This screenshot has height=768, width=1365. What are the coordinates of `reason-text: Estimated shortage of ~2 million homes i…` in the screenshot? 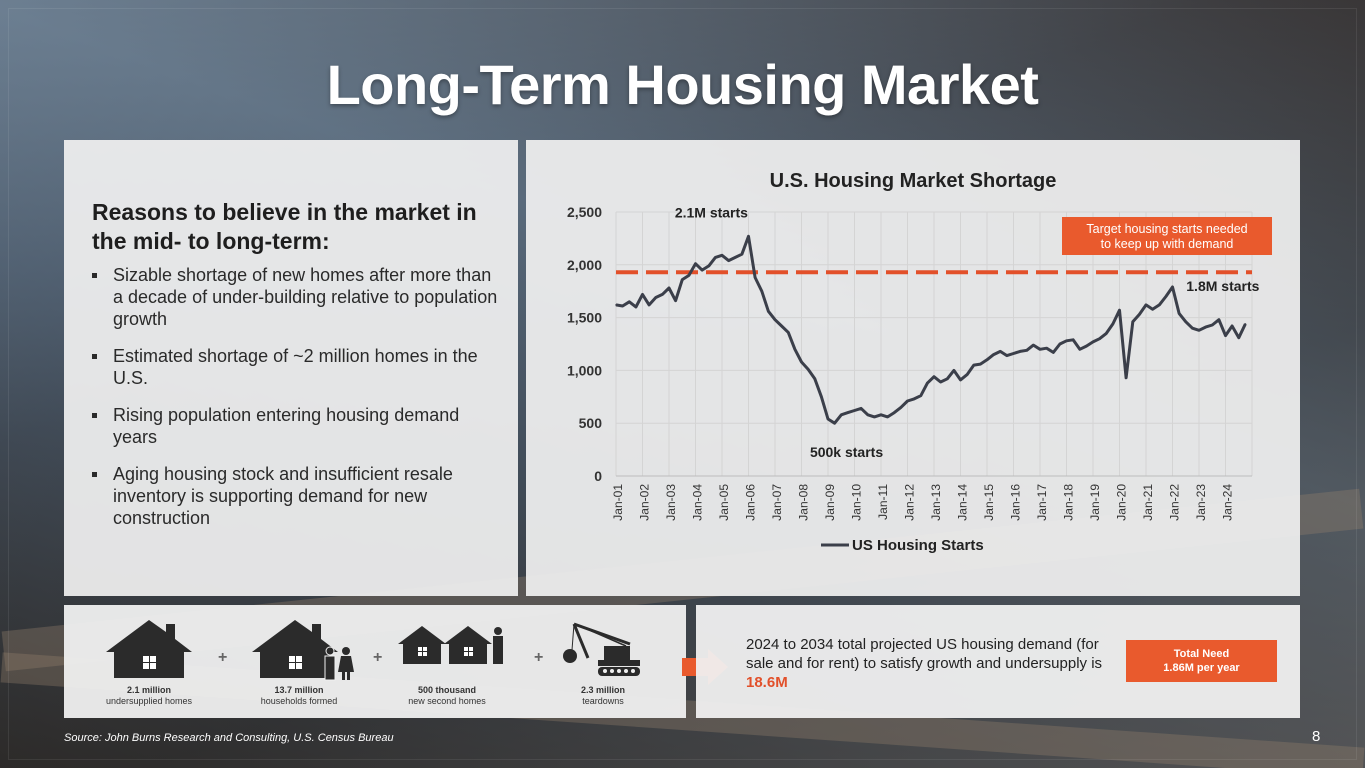 It's located at (295, 367).